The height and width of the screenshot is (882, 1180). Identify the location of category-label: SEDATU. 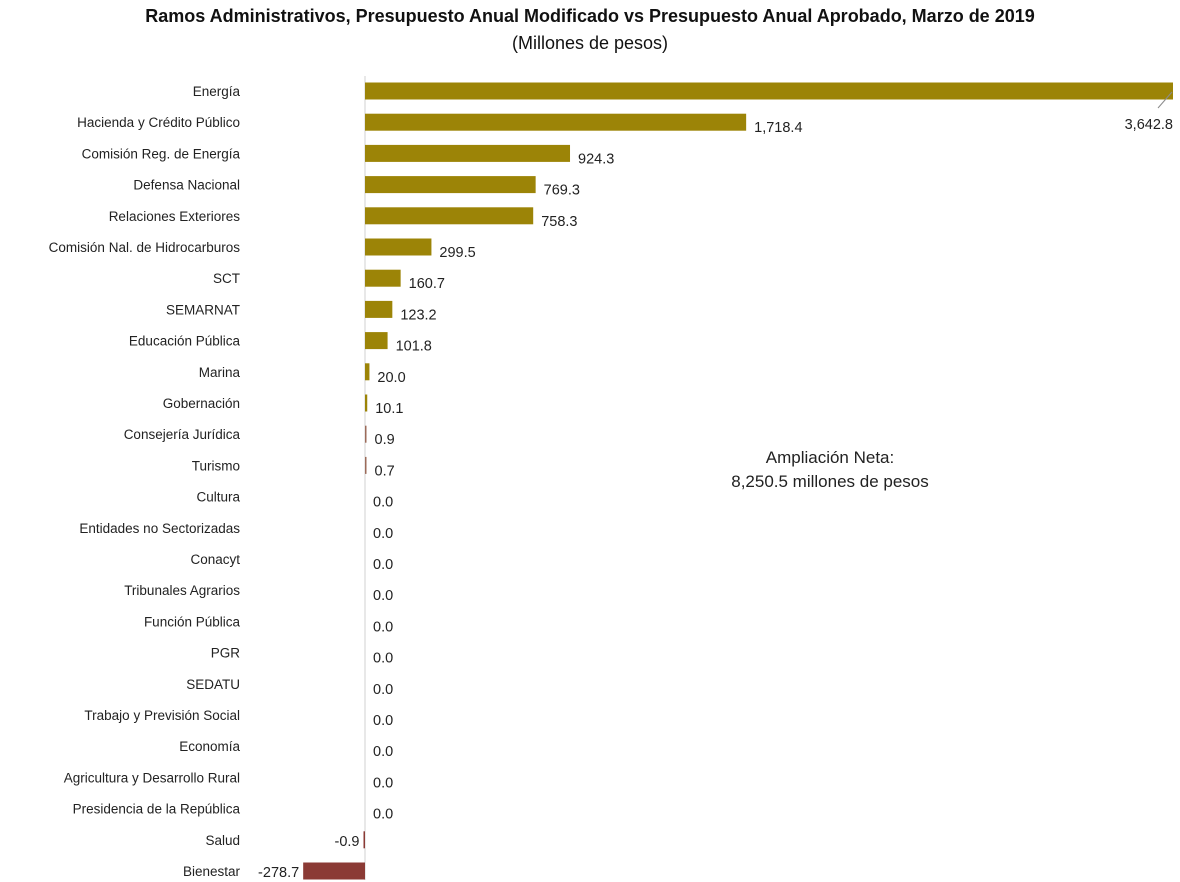
(213, 684).